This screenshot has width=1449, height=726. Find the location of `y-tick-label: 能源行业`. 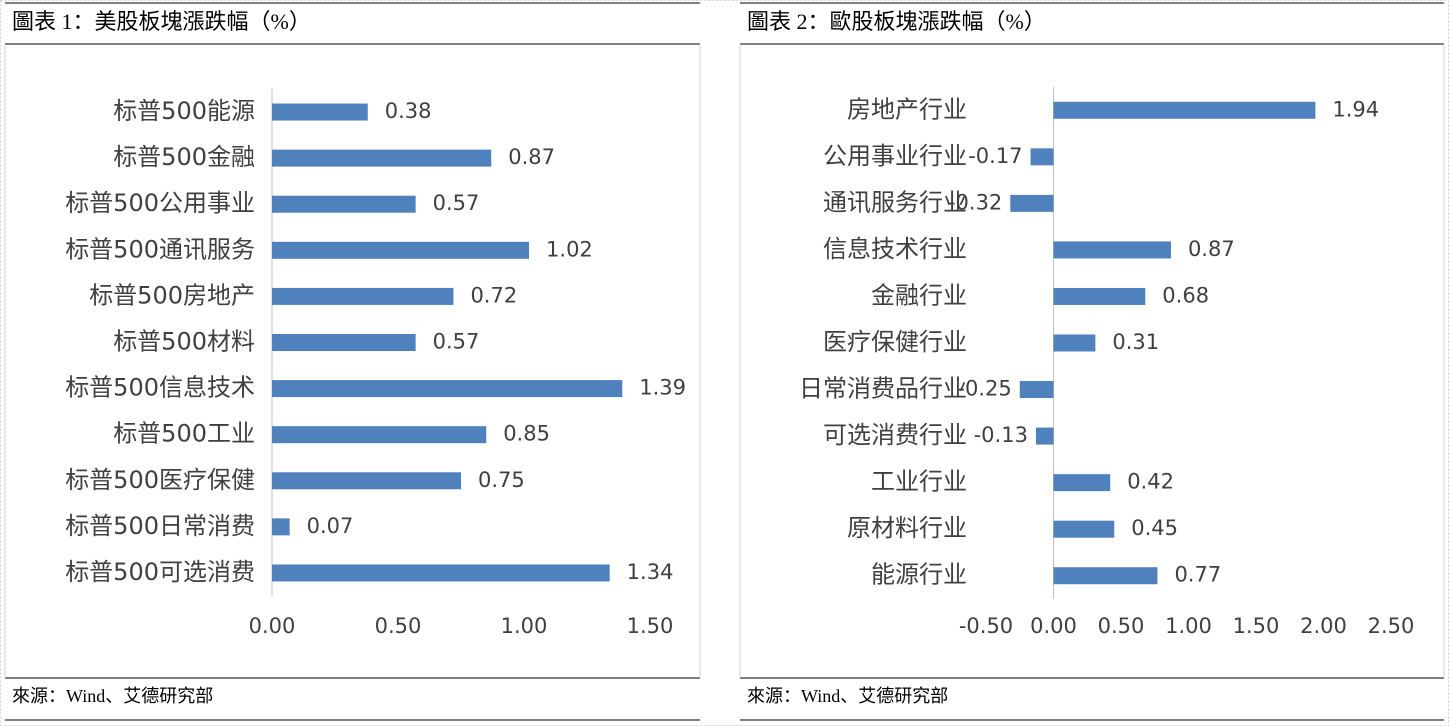

y-tick-label: 能源行业 is located at coordinates (919, 575).